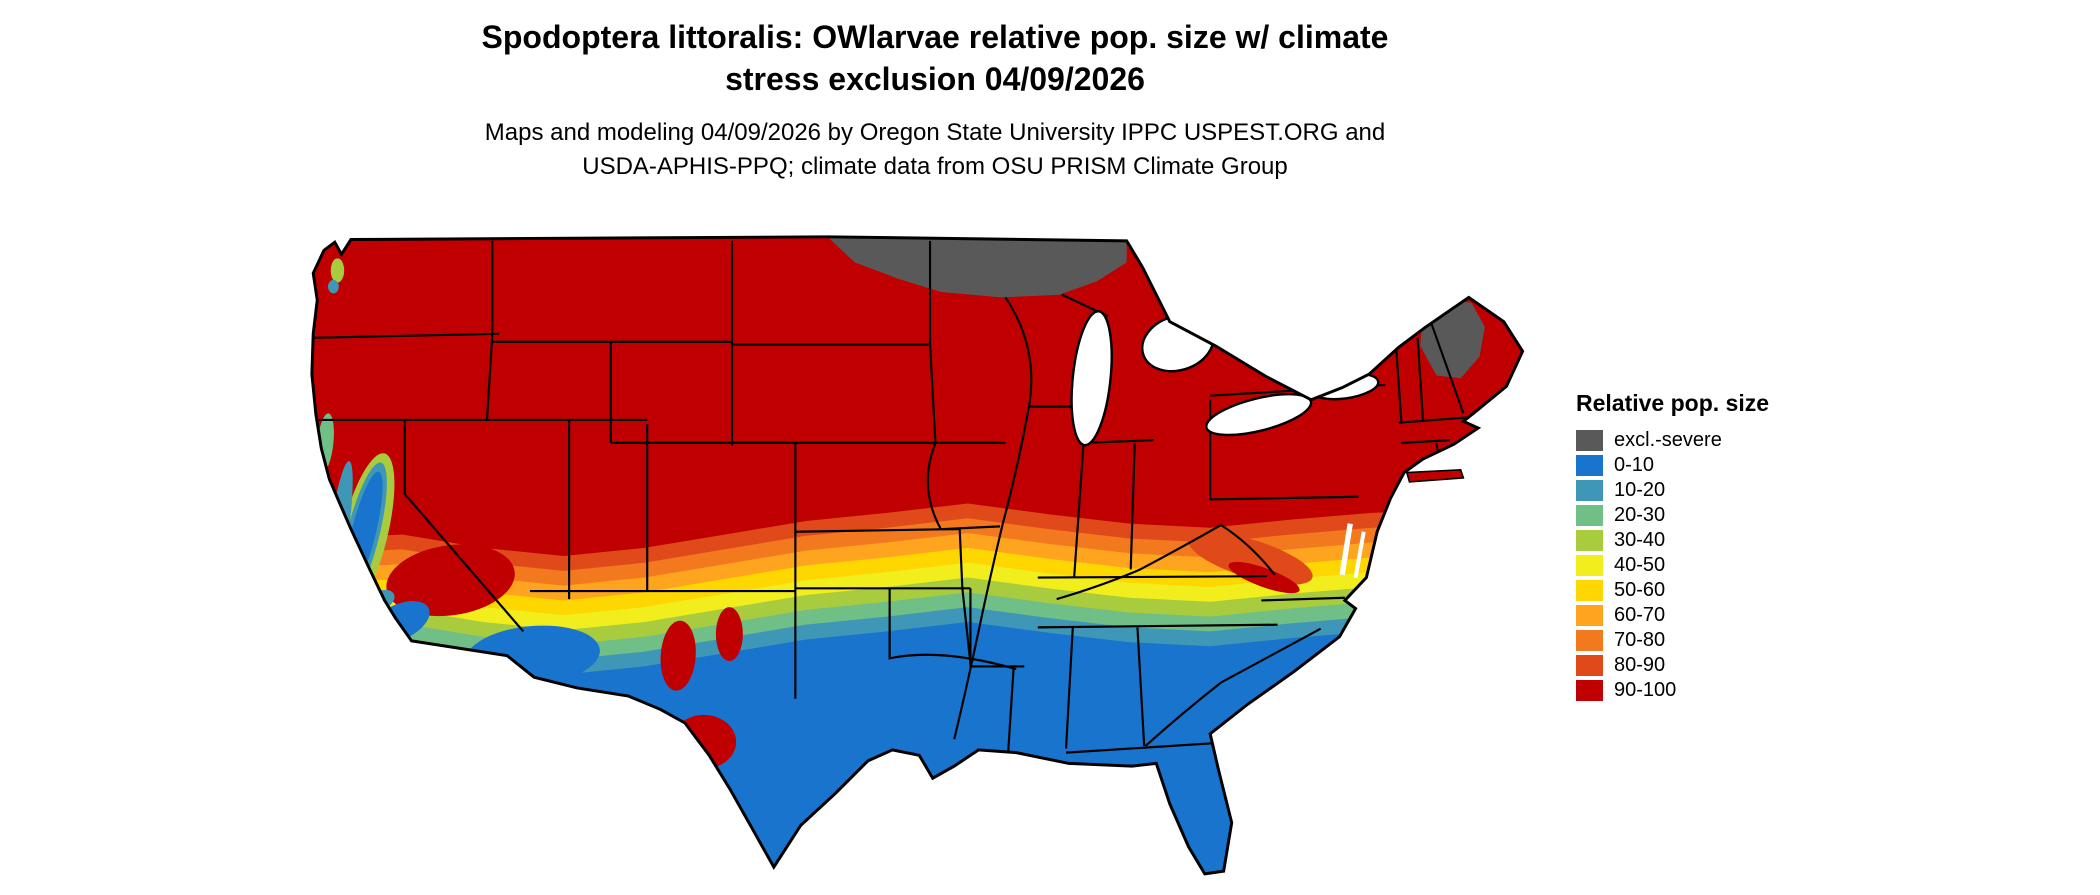 The width and height of the screenshot is (2100, 895). I want to click on legend-item: 20-30, so click(1726, 515).